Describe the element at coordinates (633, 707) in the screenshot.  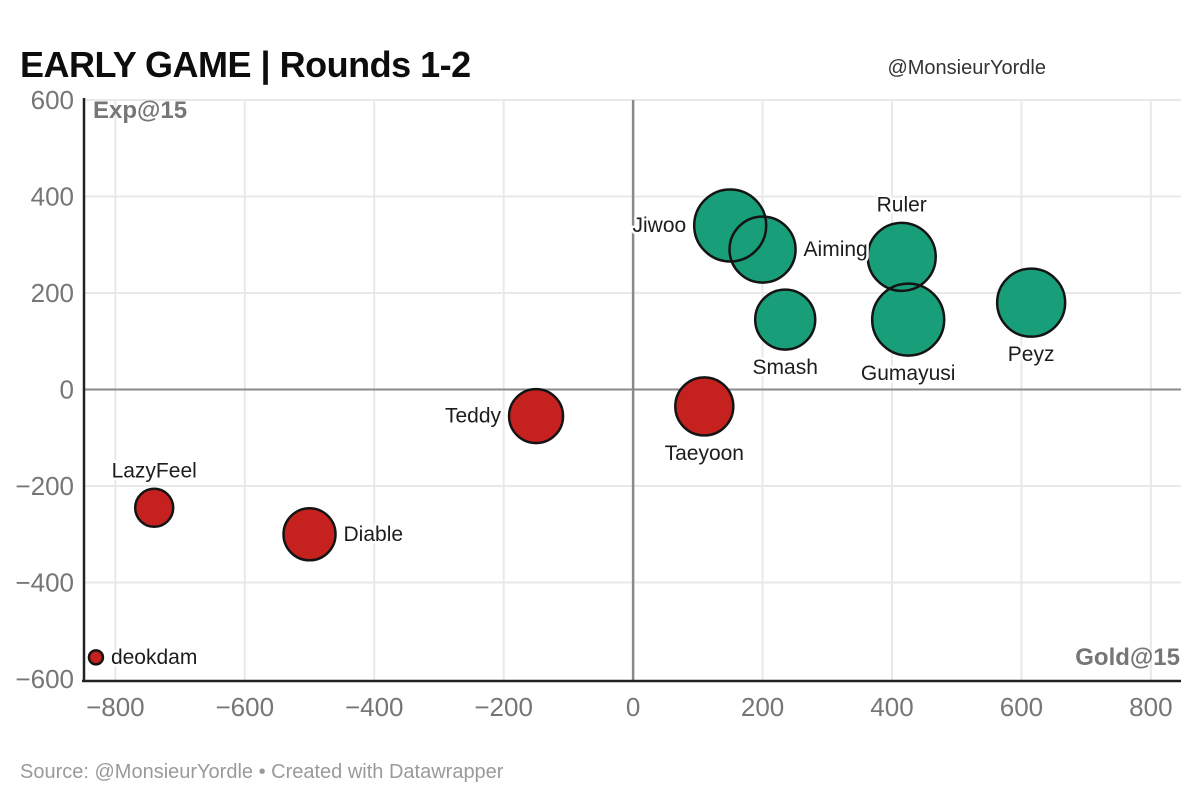
I see `x-tick-label: 0` at that location.